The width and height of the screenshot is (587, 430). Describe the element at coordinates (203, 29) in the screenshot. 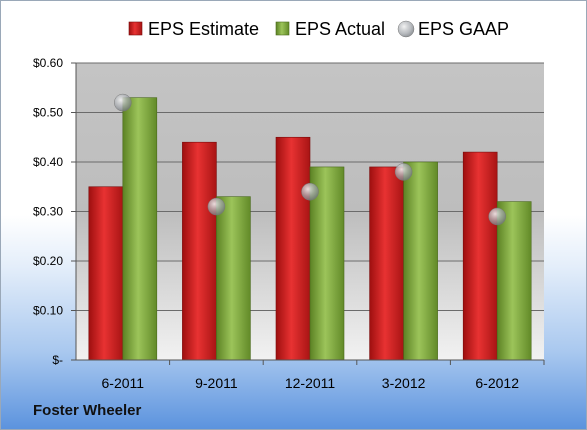

I see `legend-label: EPS Estimate` at that location.